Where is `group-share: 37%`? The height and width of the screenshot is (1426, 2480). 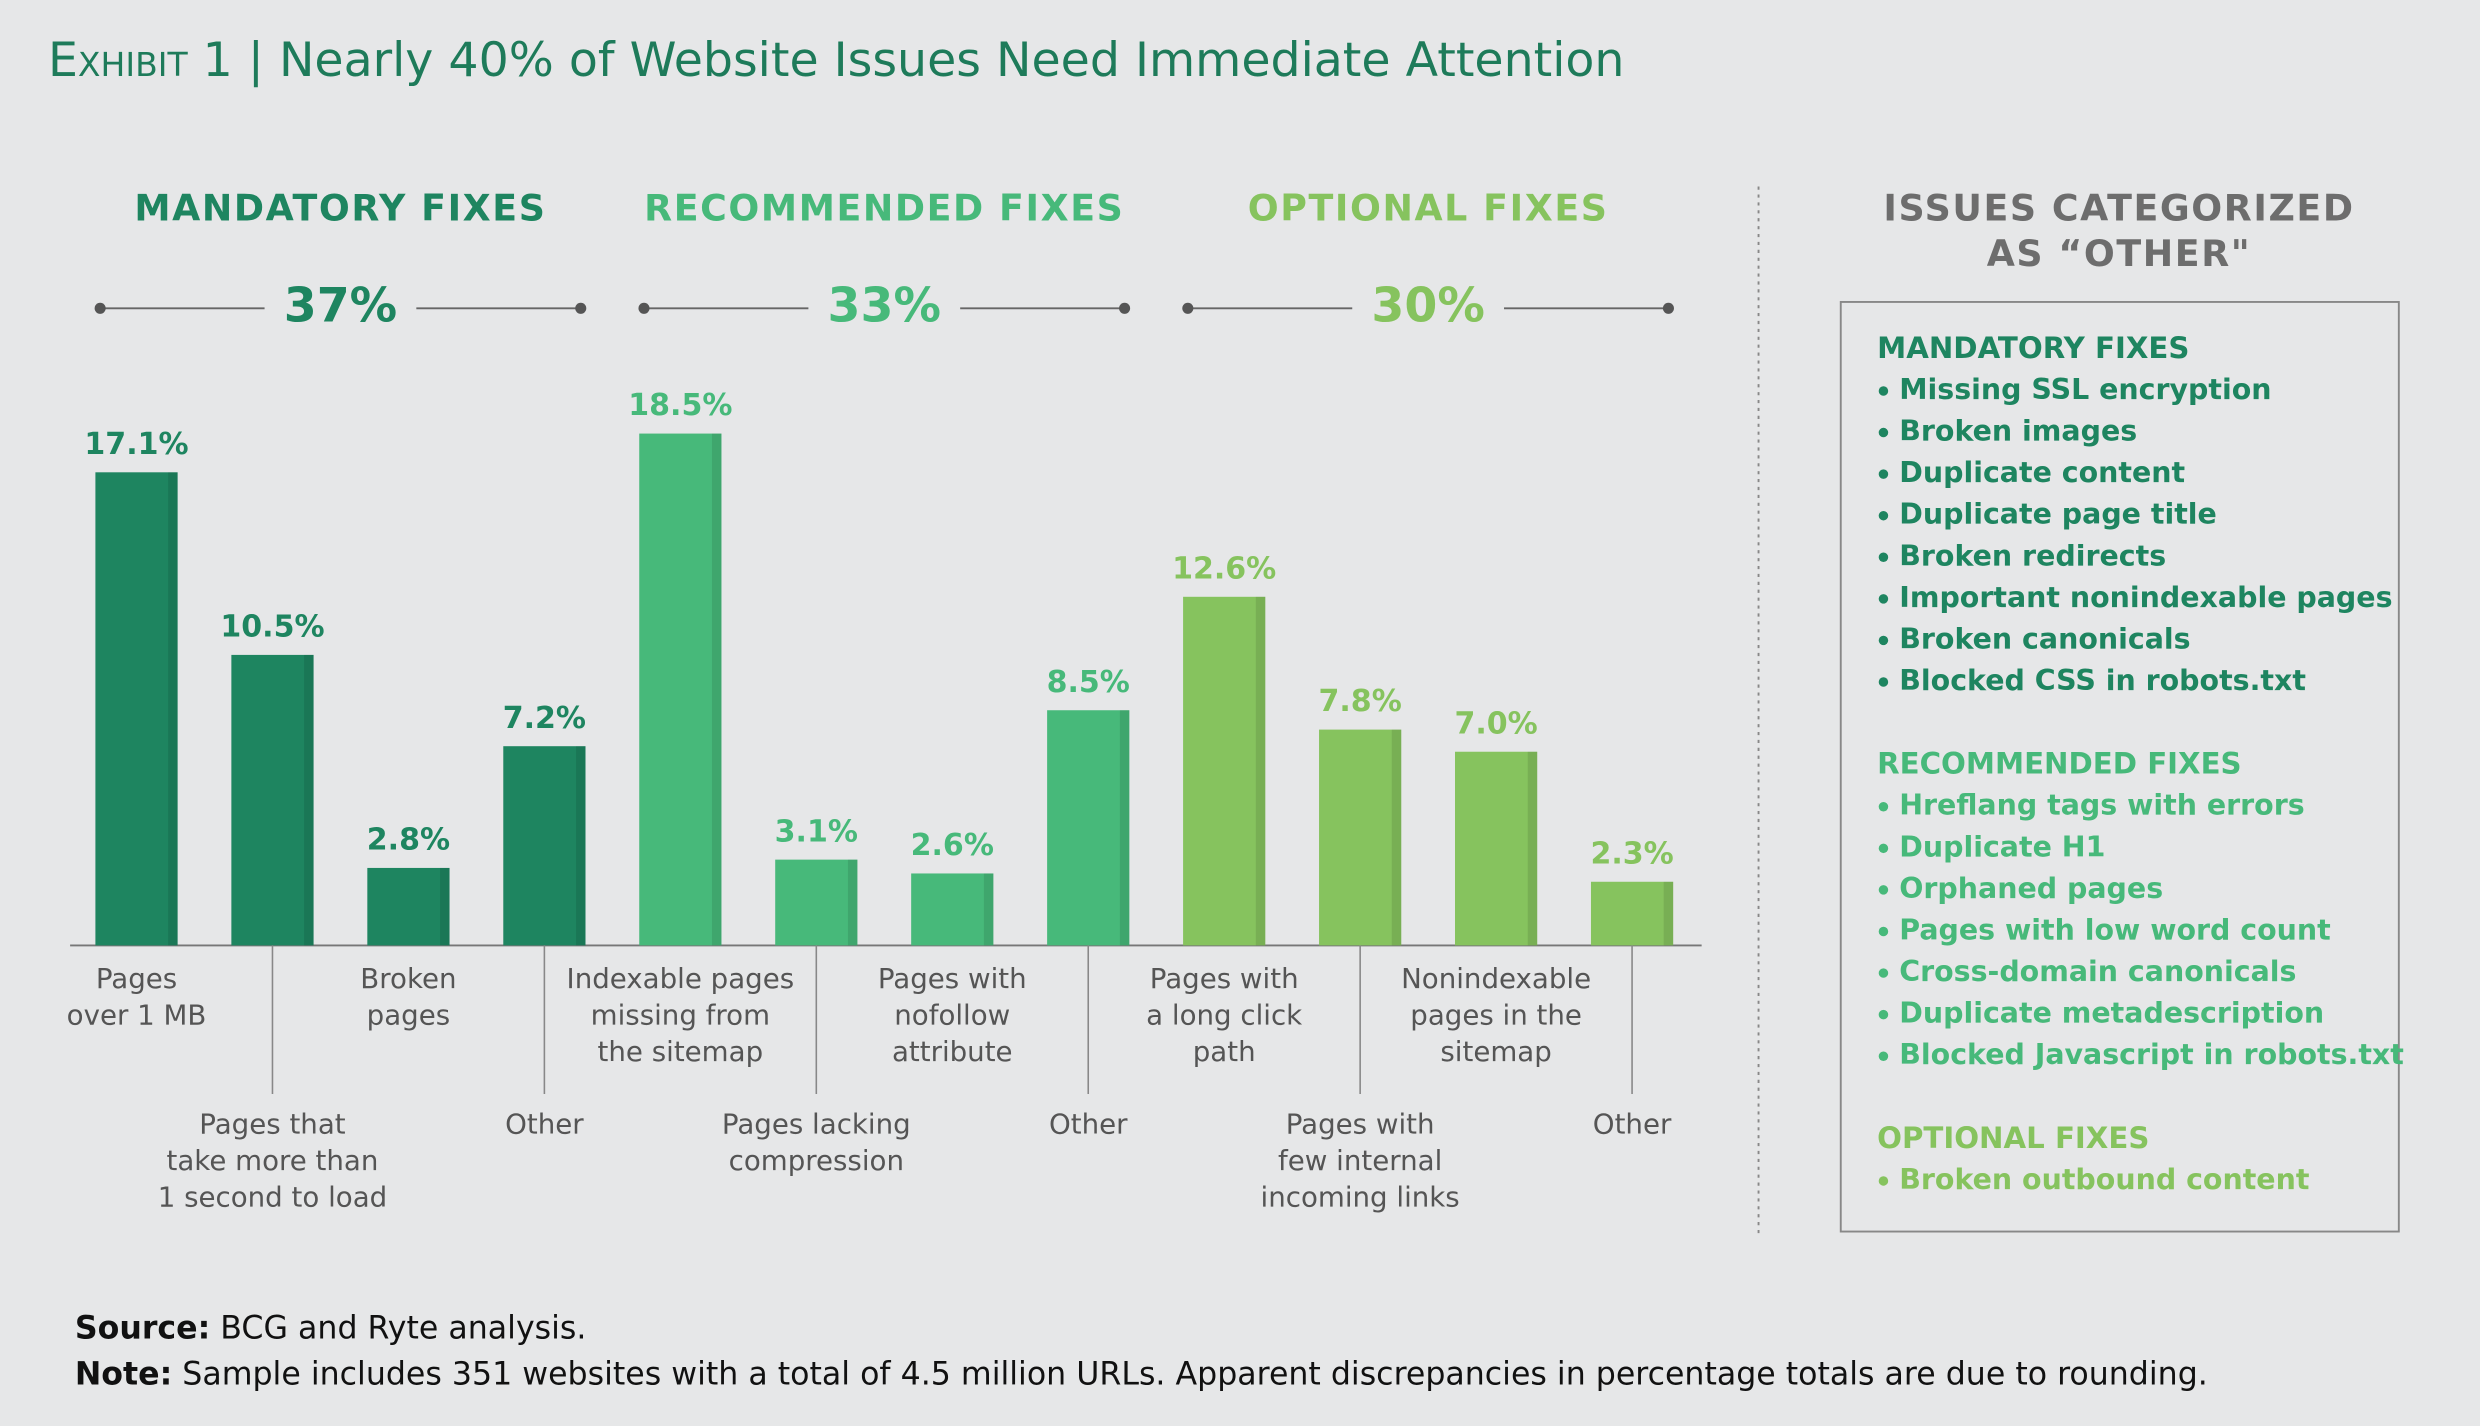
group-share: 37% is located at coordinates (340, 305).